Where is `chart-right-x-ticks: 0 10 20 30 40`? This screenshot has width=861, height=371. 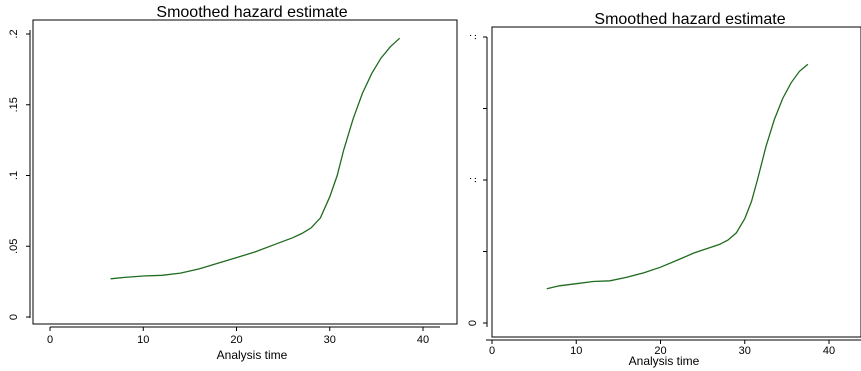 chart-right-x-ticks: 0 10 20 30 40 is located at coordinates (662, 348).